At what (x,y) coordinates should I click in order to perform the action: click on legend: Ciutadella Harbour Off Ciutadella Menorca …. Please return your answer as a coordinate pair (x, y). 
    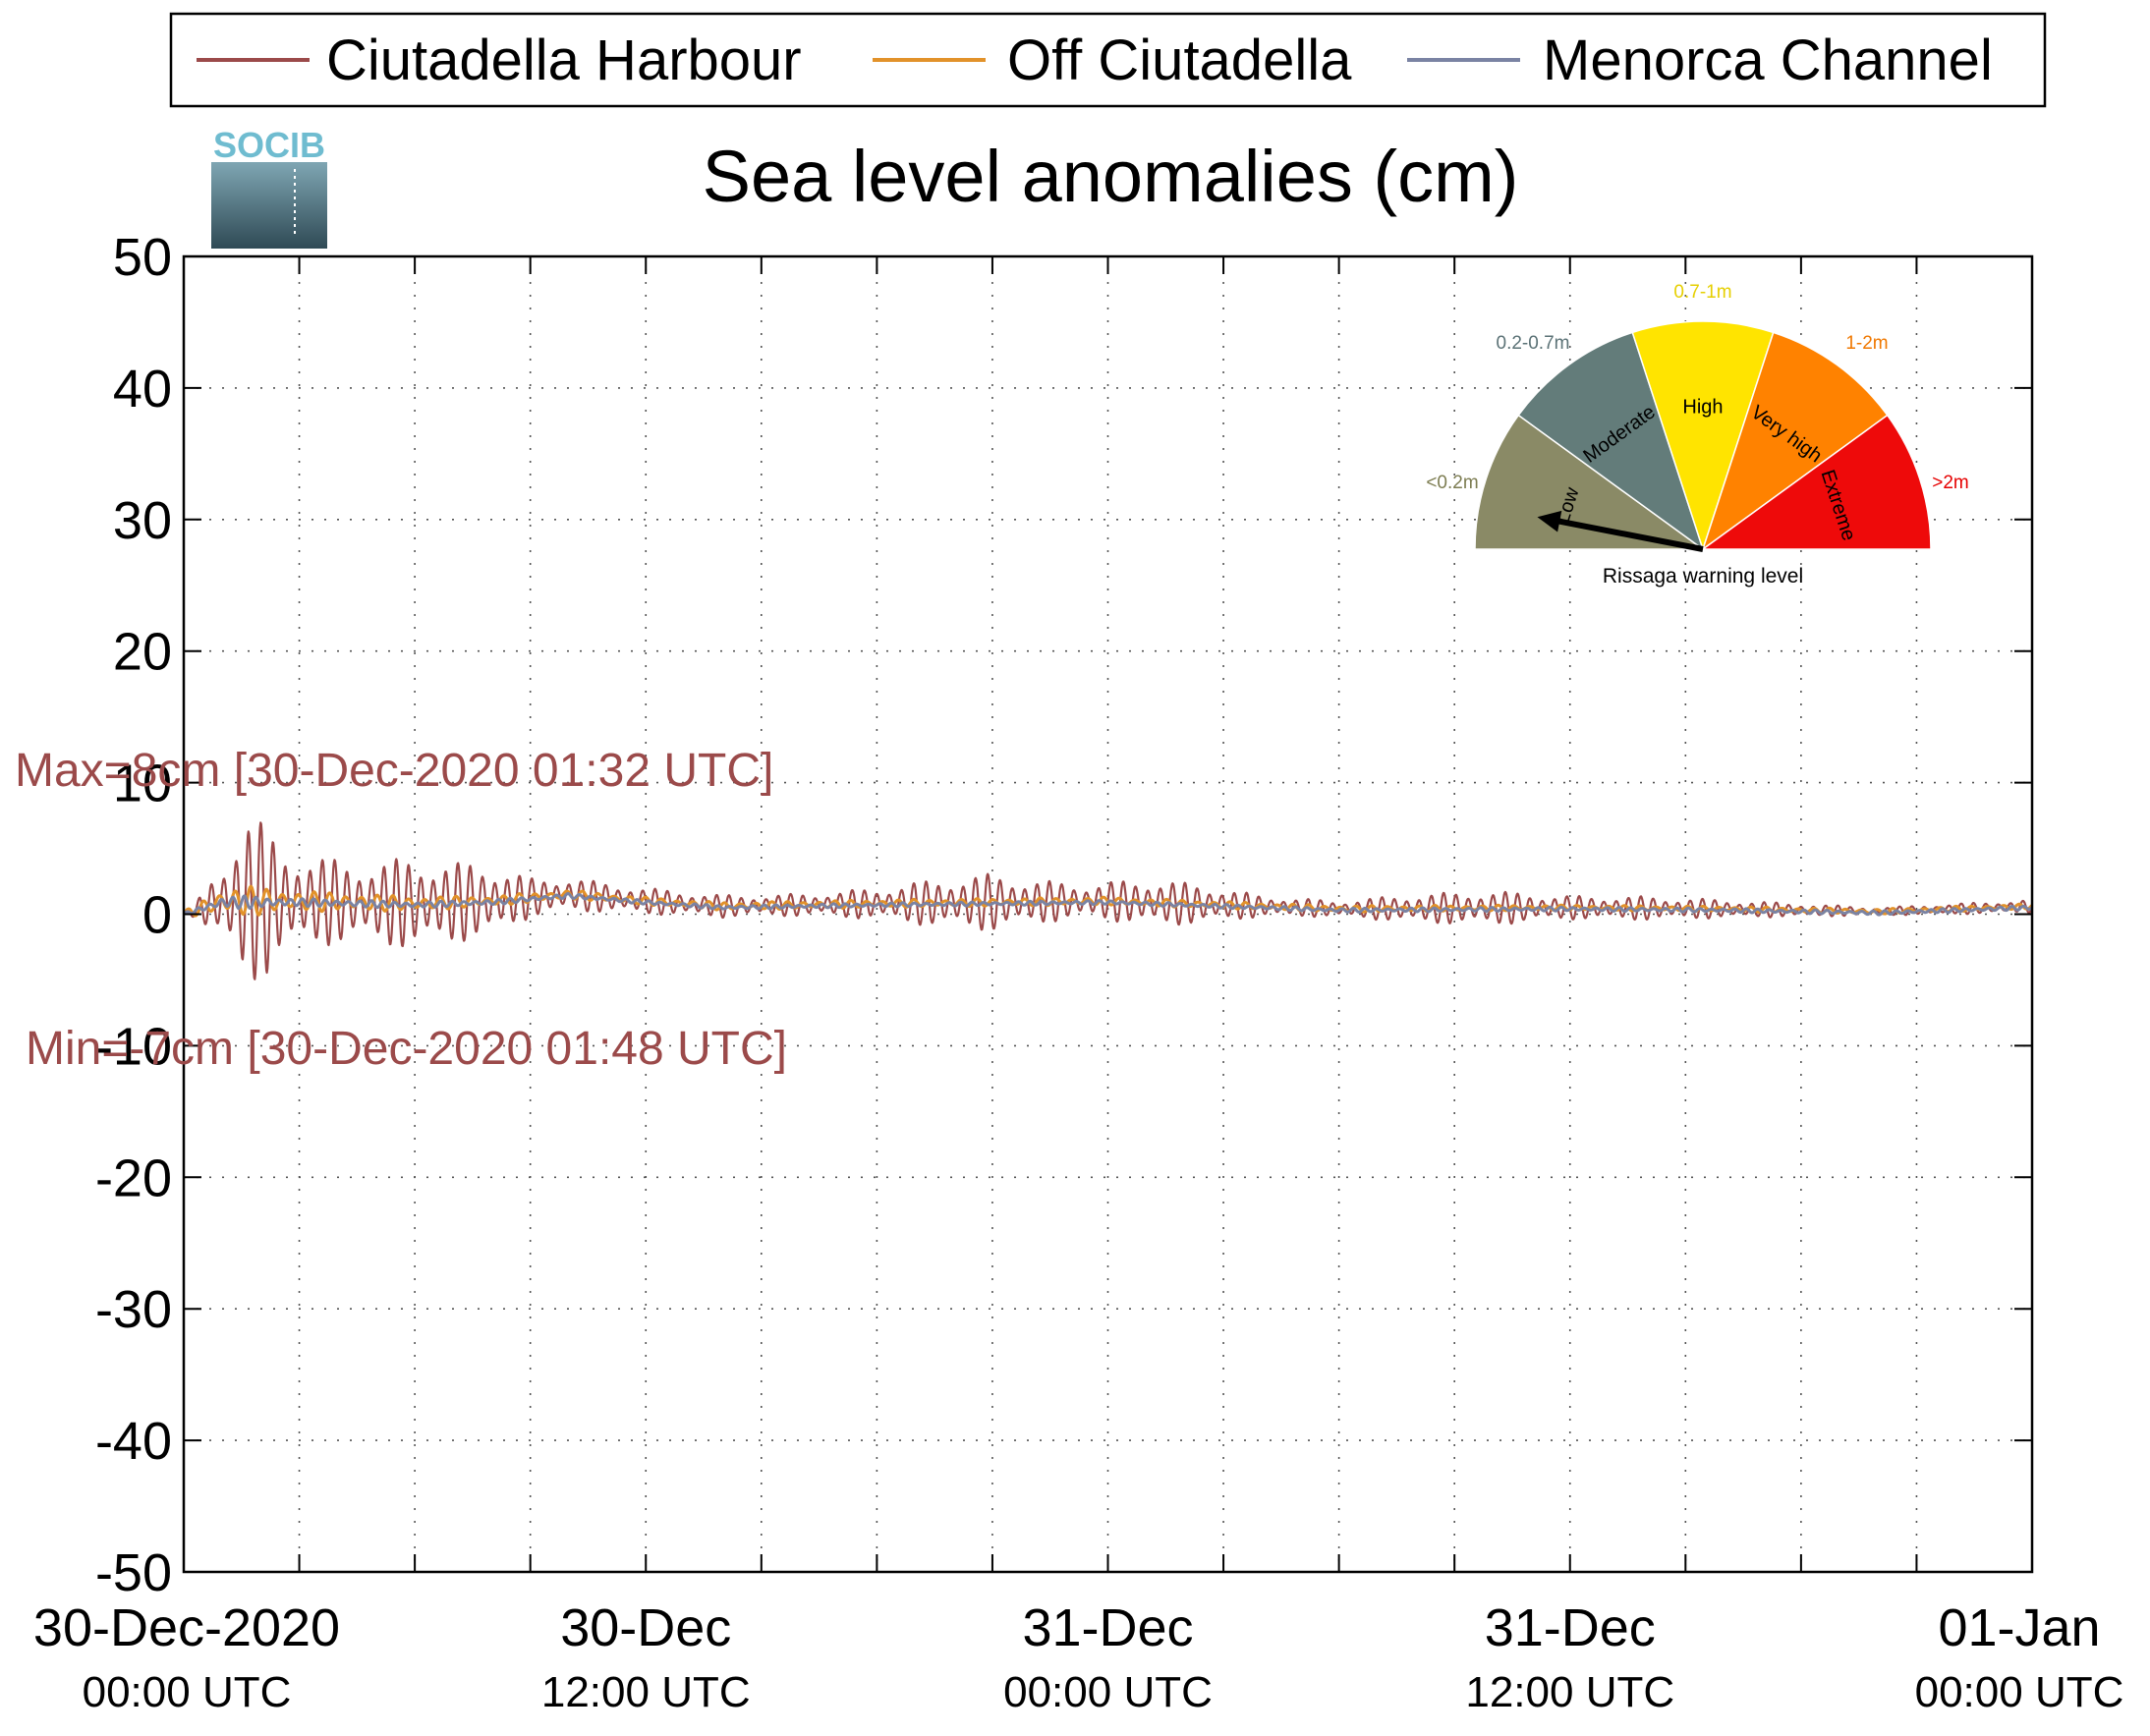
    Looking at the image, I should click on (1108, 60).